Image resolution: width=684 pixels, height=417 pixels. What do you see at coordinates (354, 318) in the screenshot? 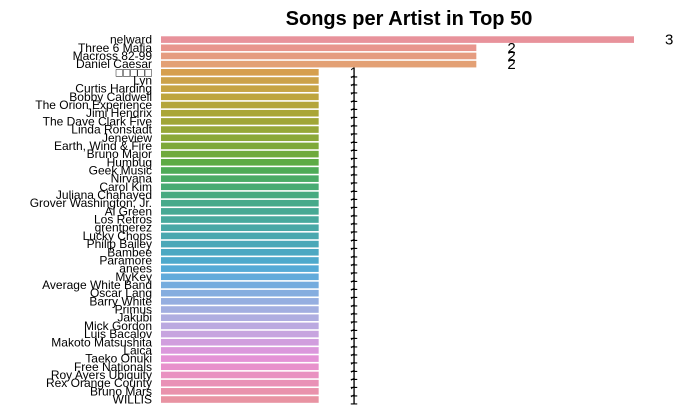
I see `data-label-34: 1` at bounding box center [354, 318].